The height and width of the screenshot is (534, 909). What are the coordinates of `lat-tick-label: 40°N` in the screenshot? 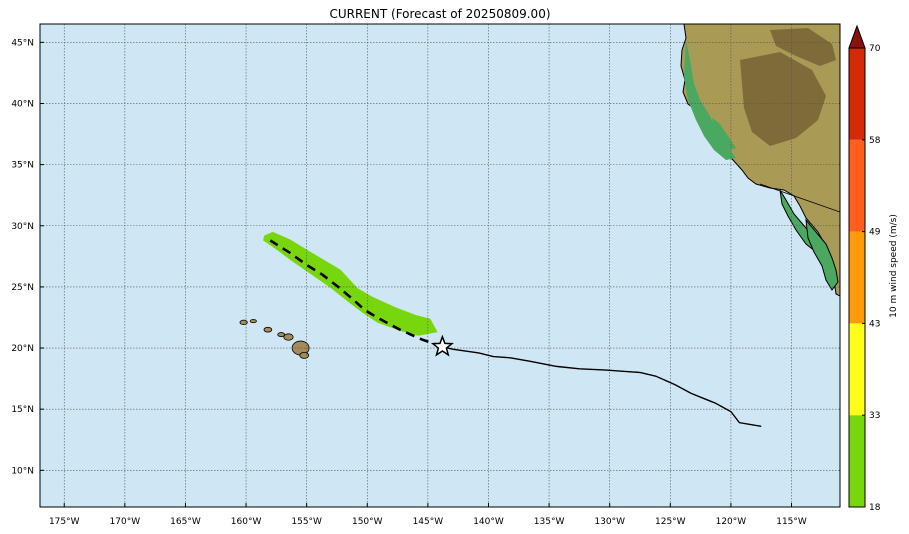 It's located at (22, 104).